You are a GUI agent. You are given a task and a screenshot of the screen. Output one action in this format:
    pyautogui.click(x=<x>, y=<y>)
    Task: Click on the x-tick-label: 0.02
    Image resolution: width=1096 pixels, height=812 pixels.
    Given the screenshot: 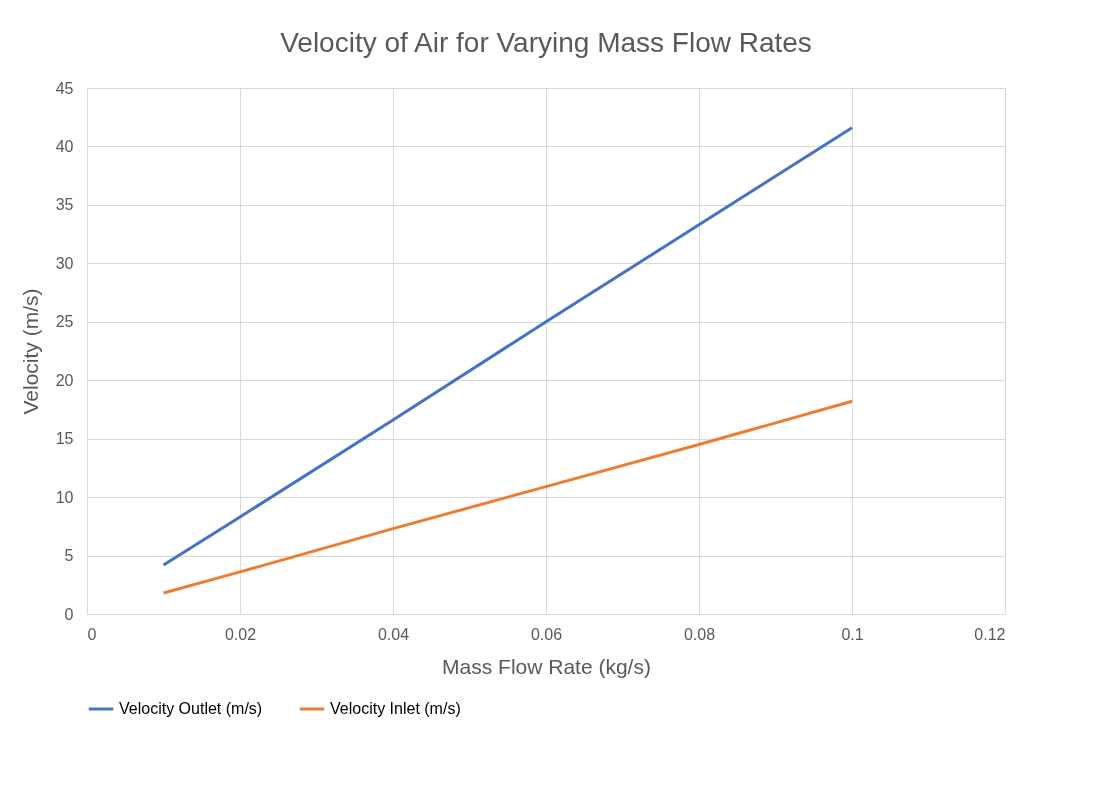 What is the action you would take?
    pyautogui.click(x=240, y=634)
    